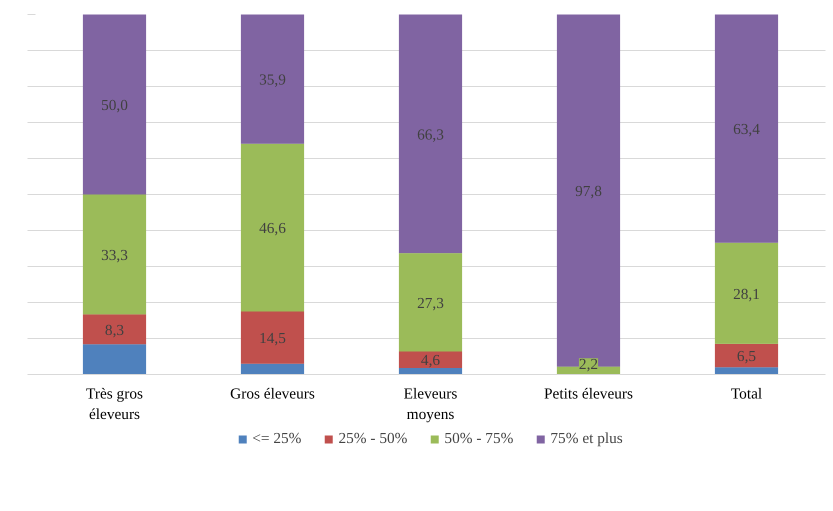  I want to click on data-label: 66,3, so click(430, 135).